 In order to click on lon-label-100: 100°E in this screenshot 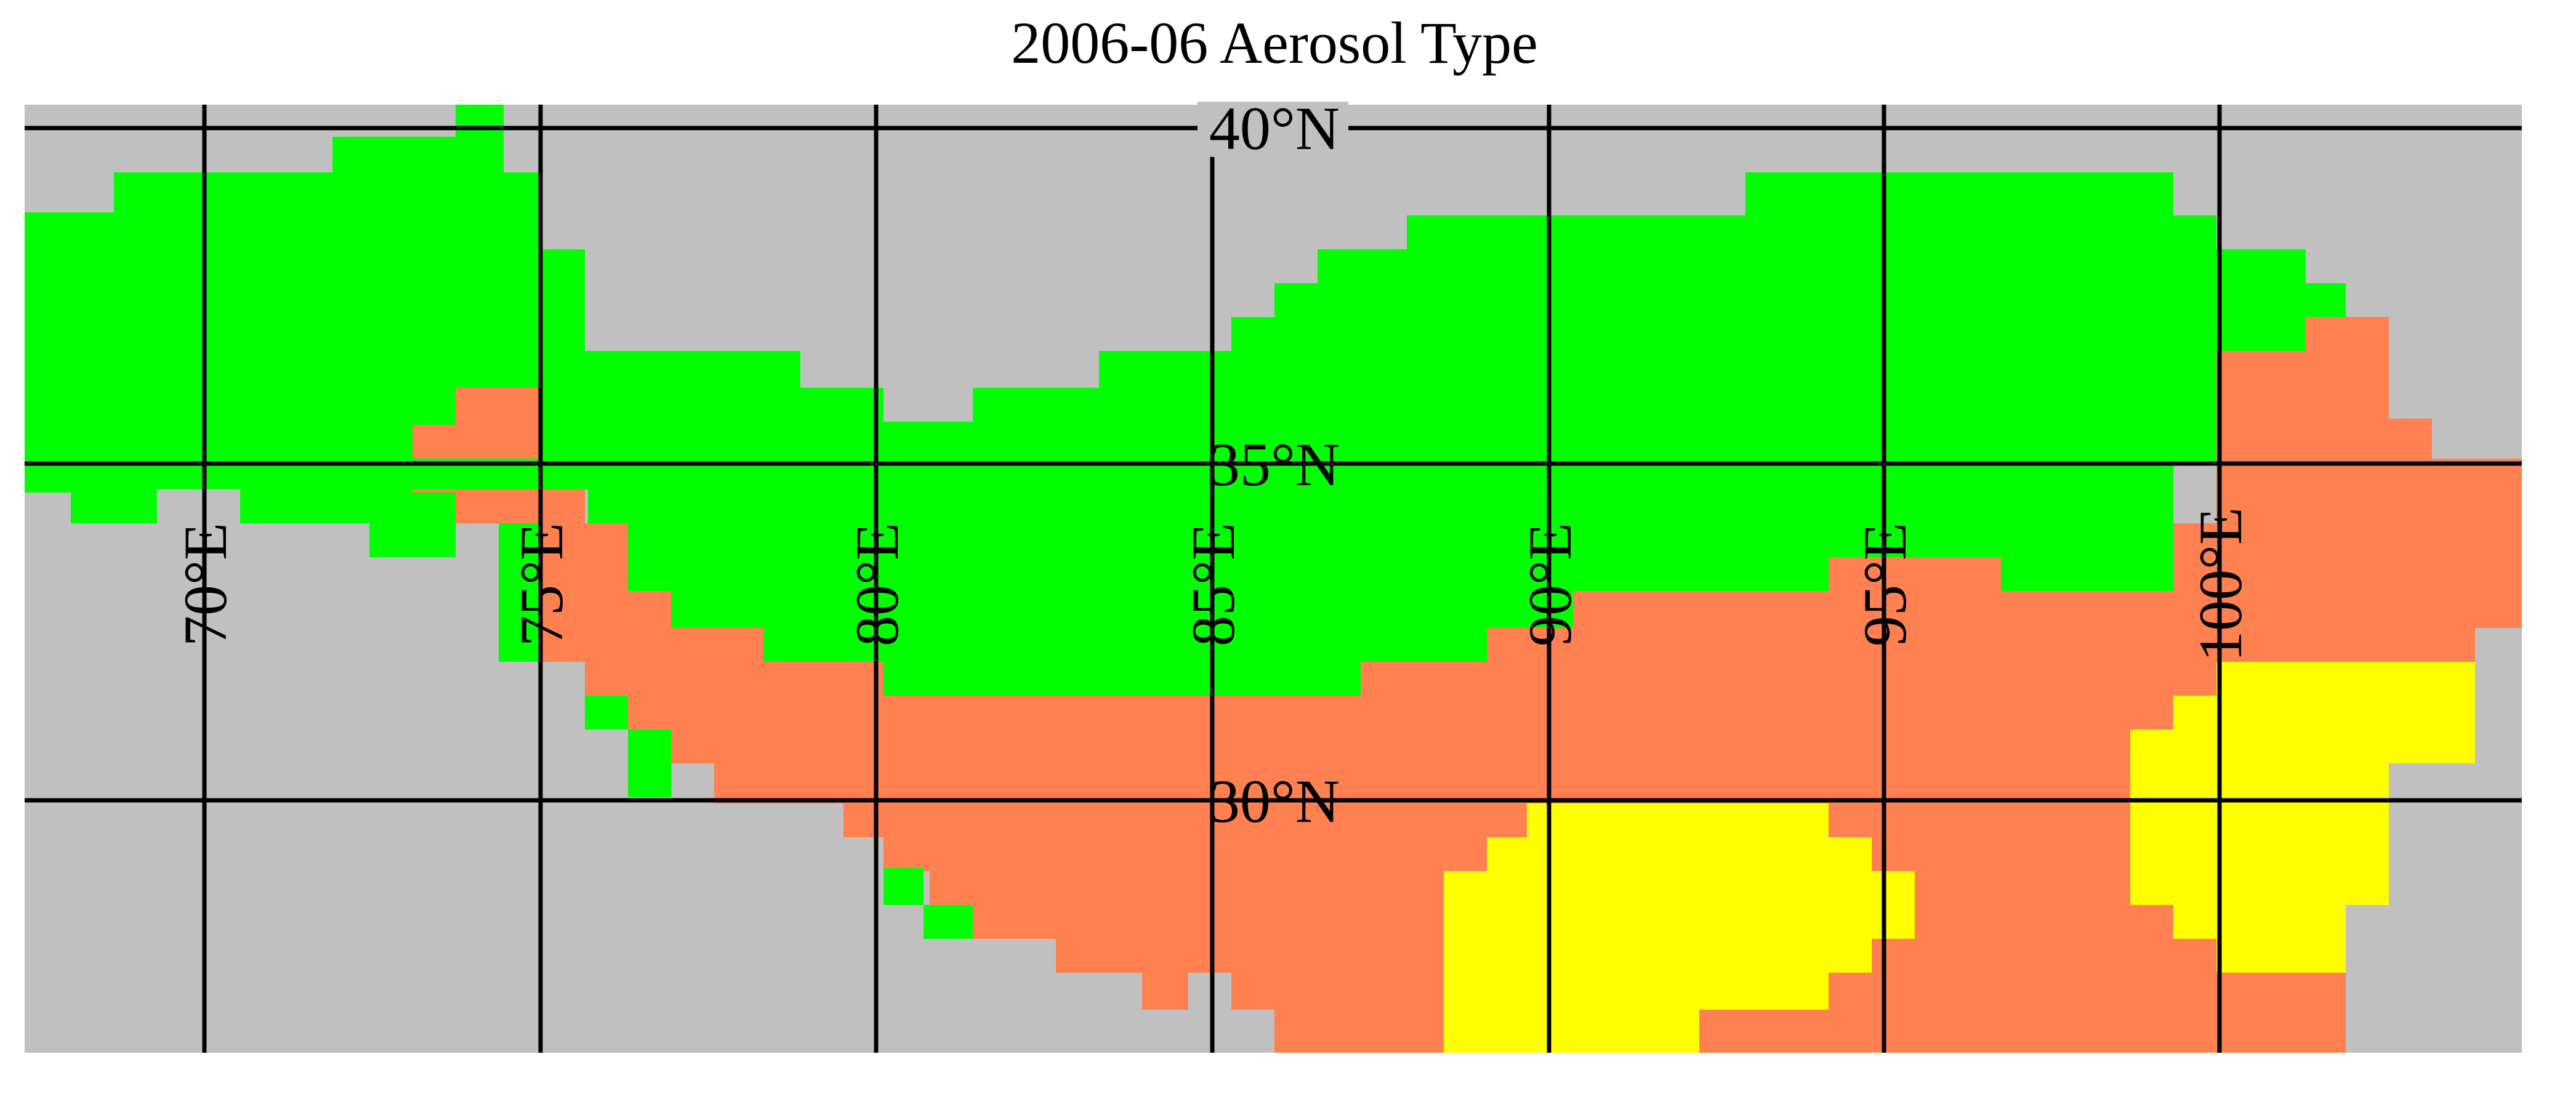, I will do `click(2220, 584)`.